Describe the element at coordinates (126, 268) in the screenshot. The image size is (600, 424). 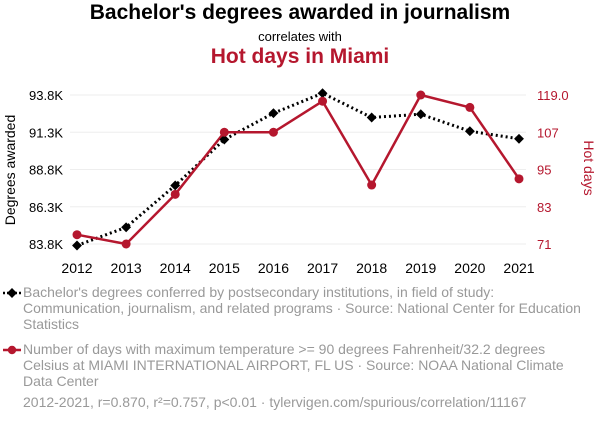
I see `x-tick-label: 2013` at that location.